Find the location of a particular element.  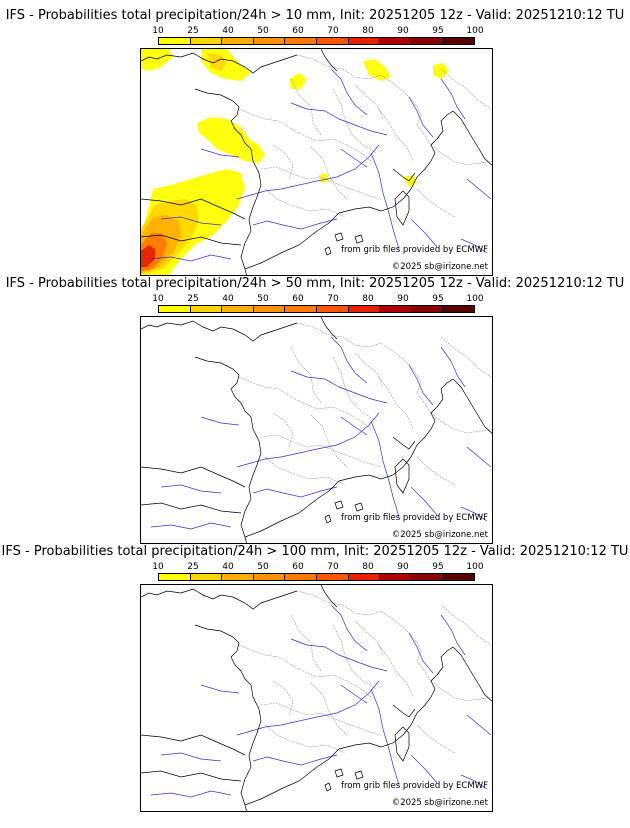

colorbar-tick-label: 25 is located at coordinates (193, 31).